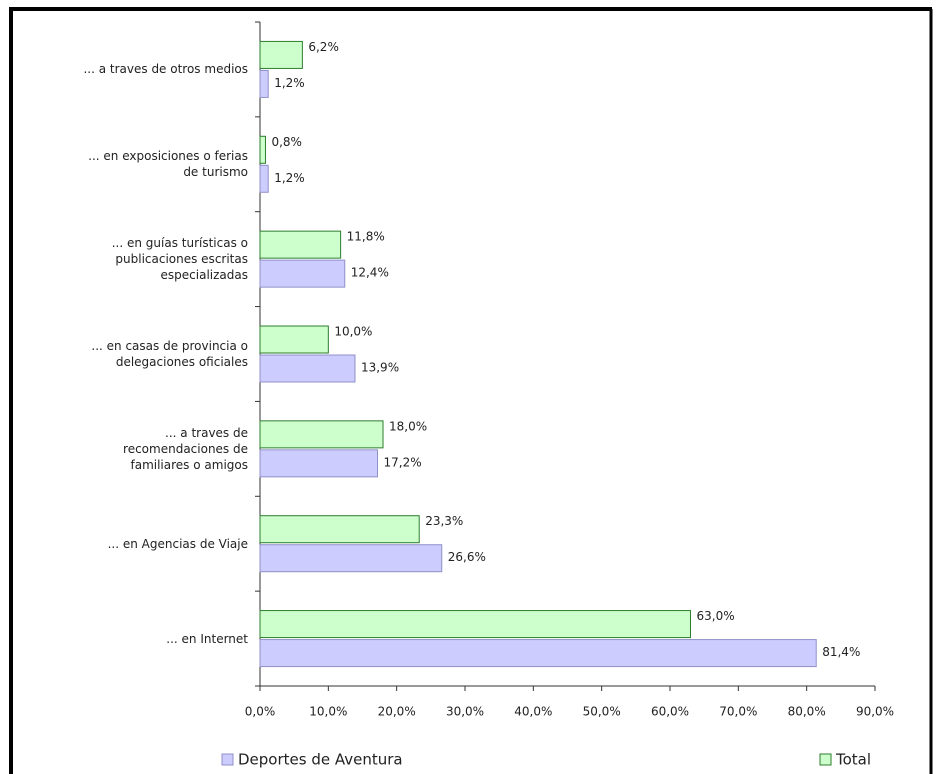 This screenshot has height=774, width=937. What do you see at coordinates (323, 47) in the screenshot?
I see `value-label: 6,2%` at bounding box center [323, 47].